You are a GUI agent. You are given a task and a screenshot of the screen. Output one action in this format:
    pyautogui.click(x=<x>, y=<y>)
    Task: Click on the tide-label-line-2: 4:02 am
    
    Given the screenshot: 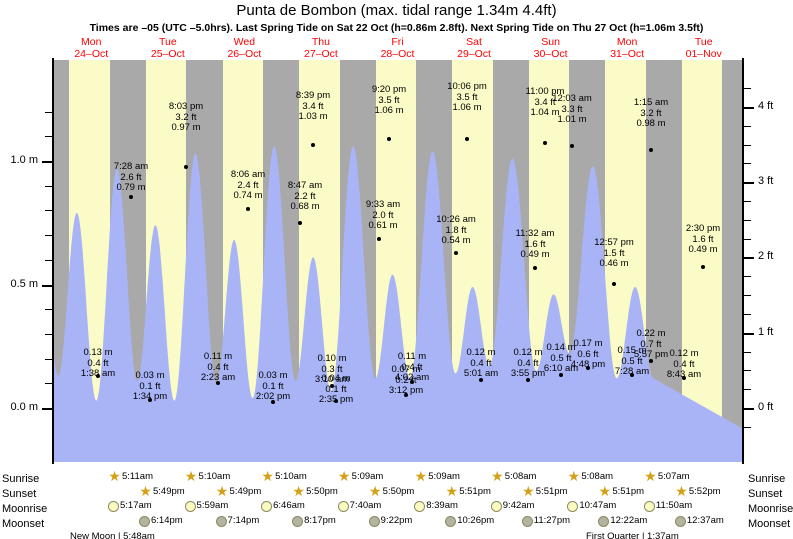 What is the action you would take?
    pyautogui.click(x=412, y=377)
    